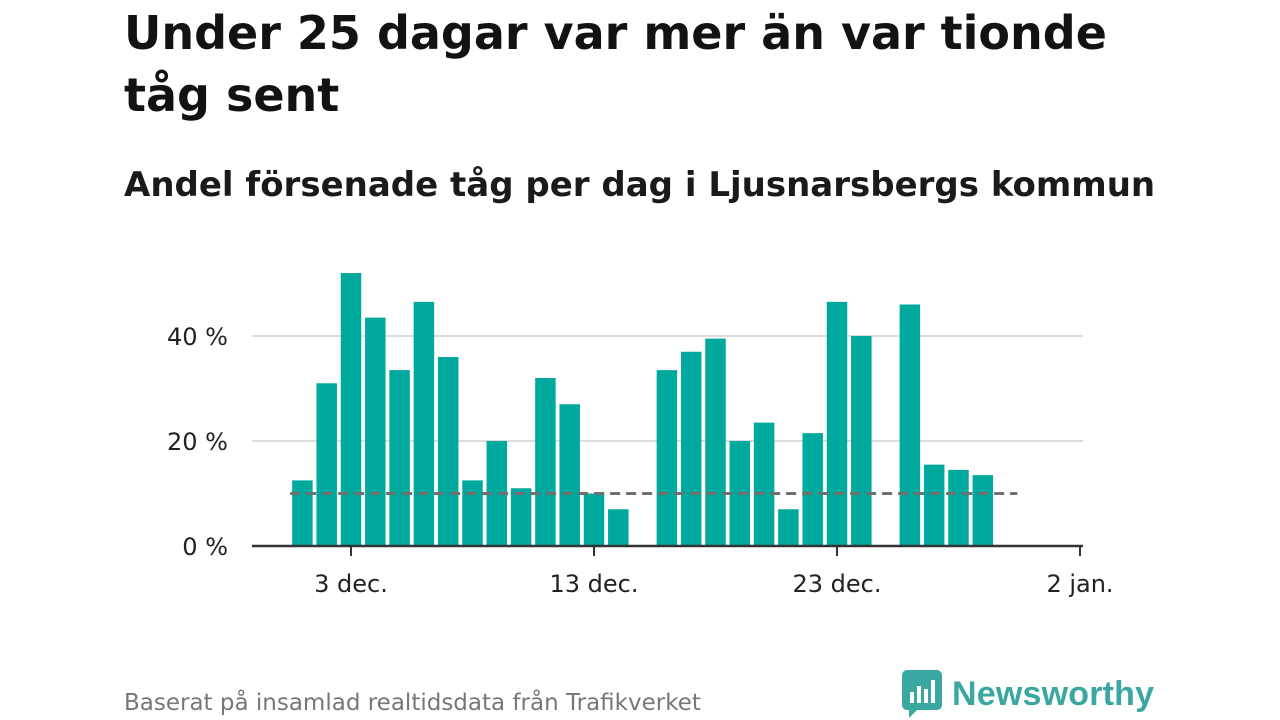 The height and width of the screenshot is (720, 1280). I want to click on x-tick-label: 23 dec., so click(837, 584).